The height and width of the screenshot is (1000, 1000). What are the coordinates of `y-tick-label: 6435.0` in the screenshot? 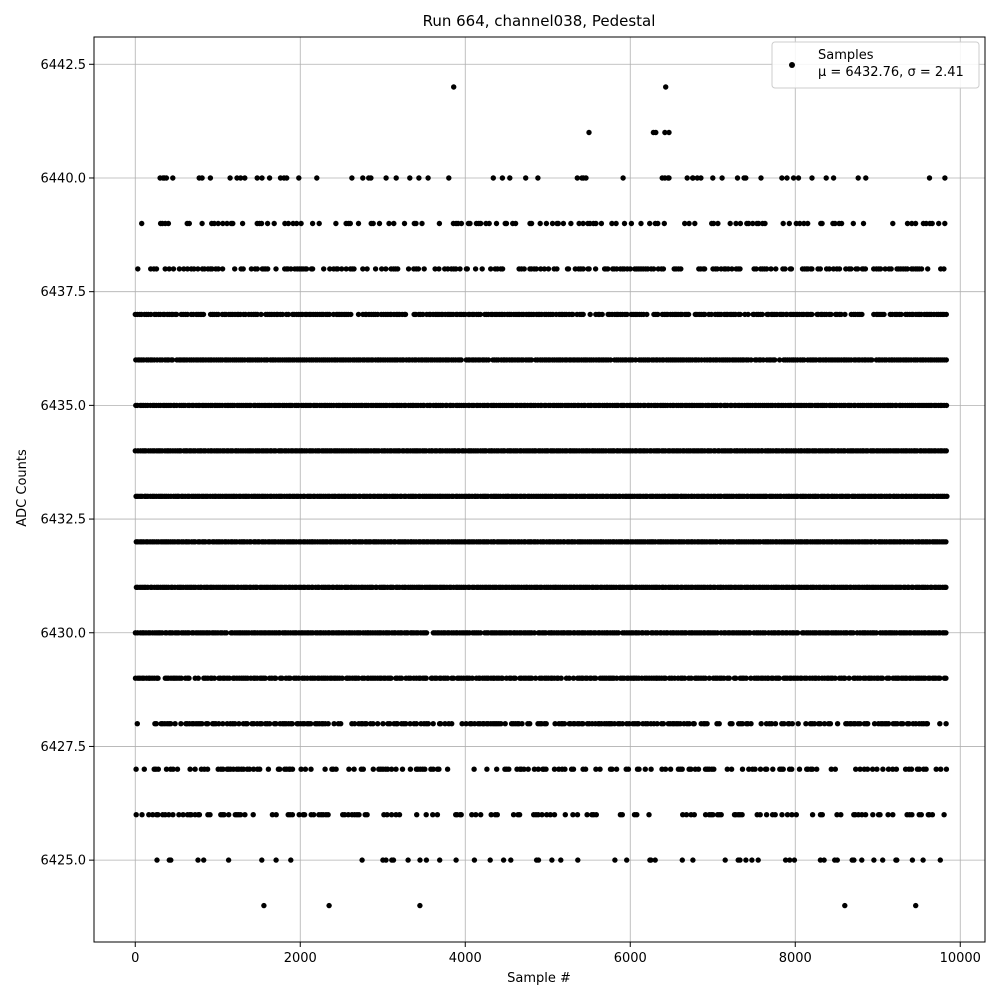 It's located at (64, 406).